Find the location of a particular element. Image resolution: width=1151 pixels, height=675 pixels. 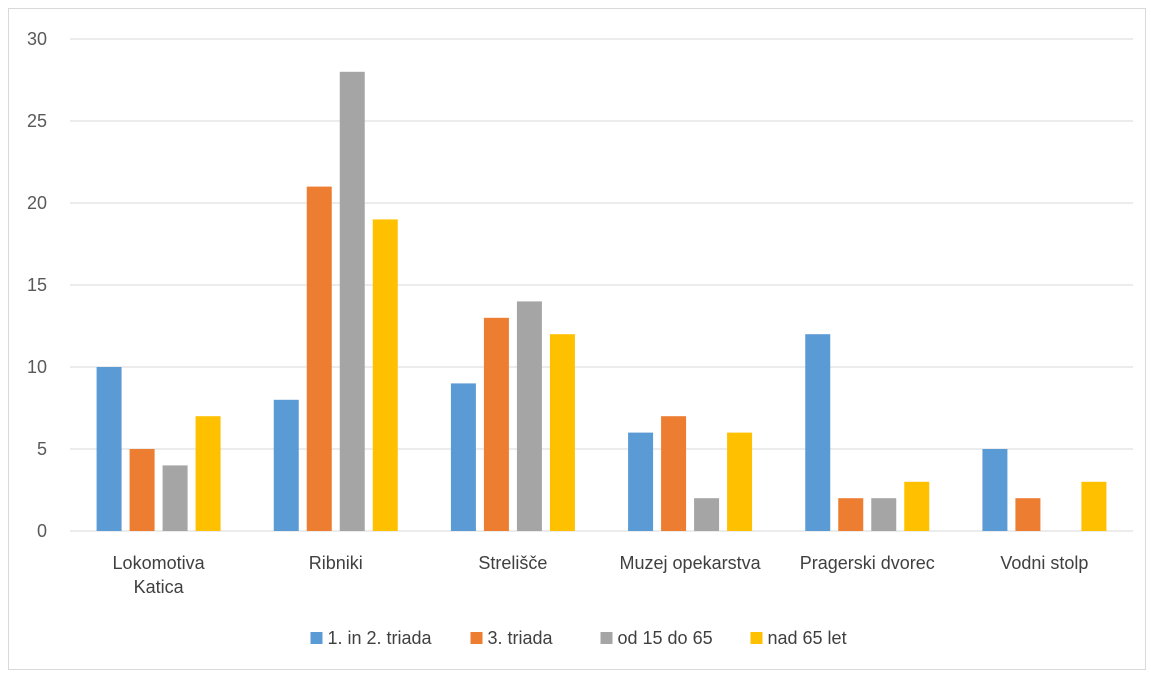

y-tick-label: 15 is located at coordinates (37, 285).